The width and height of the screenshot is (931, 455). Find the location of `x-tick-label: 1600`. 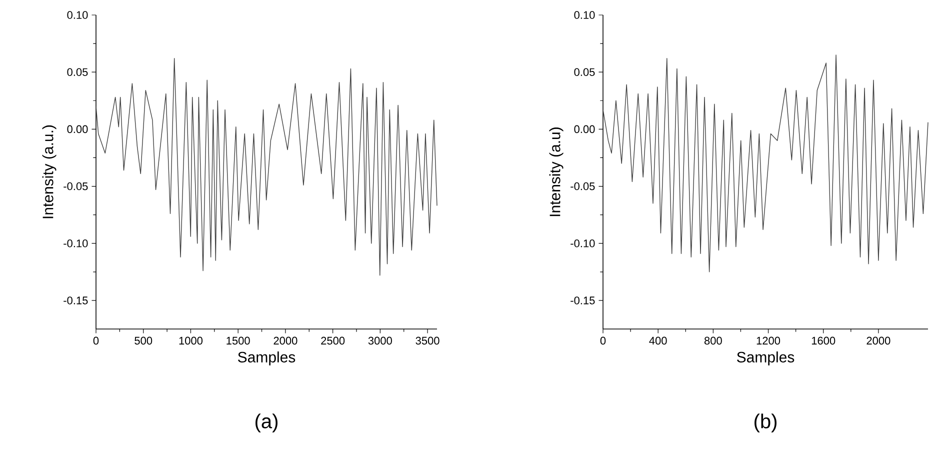

x-tick-label: 1600 is located at coordinates (824, 340).